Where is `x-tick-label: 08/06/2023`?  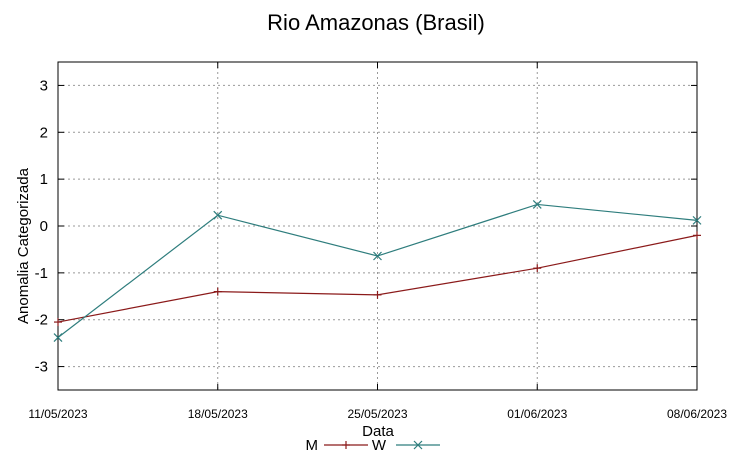
x-tick-label: 08/06/2023 is located at coordinates (697, 414).